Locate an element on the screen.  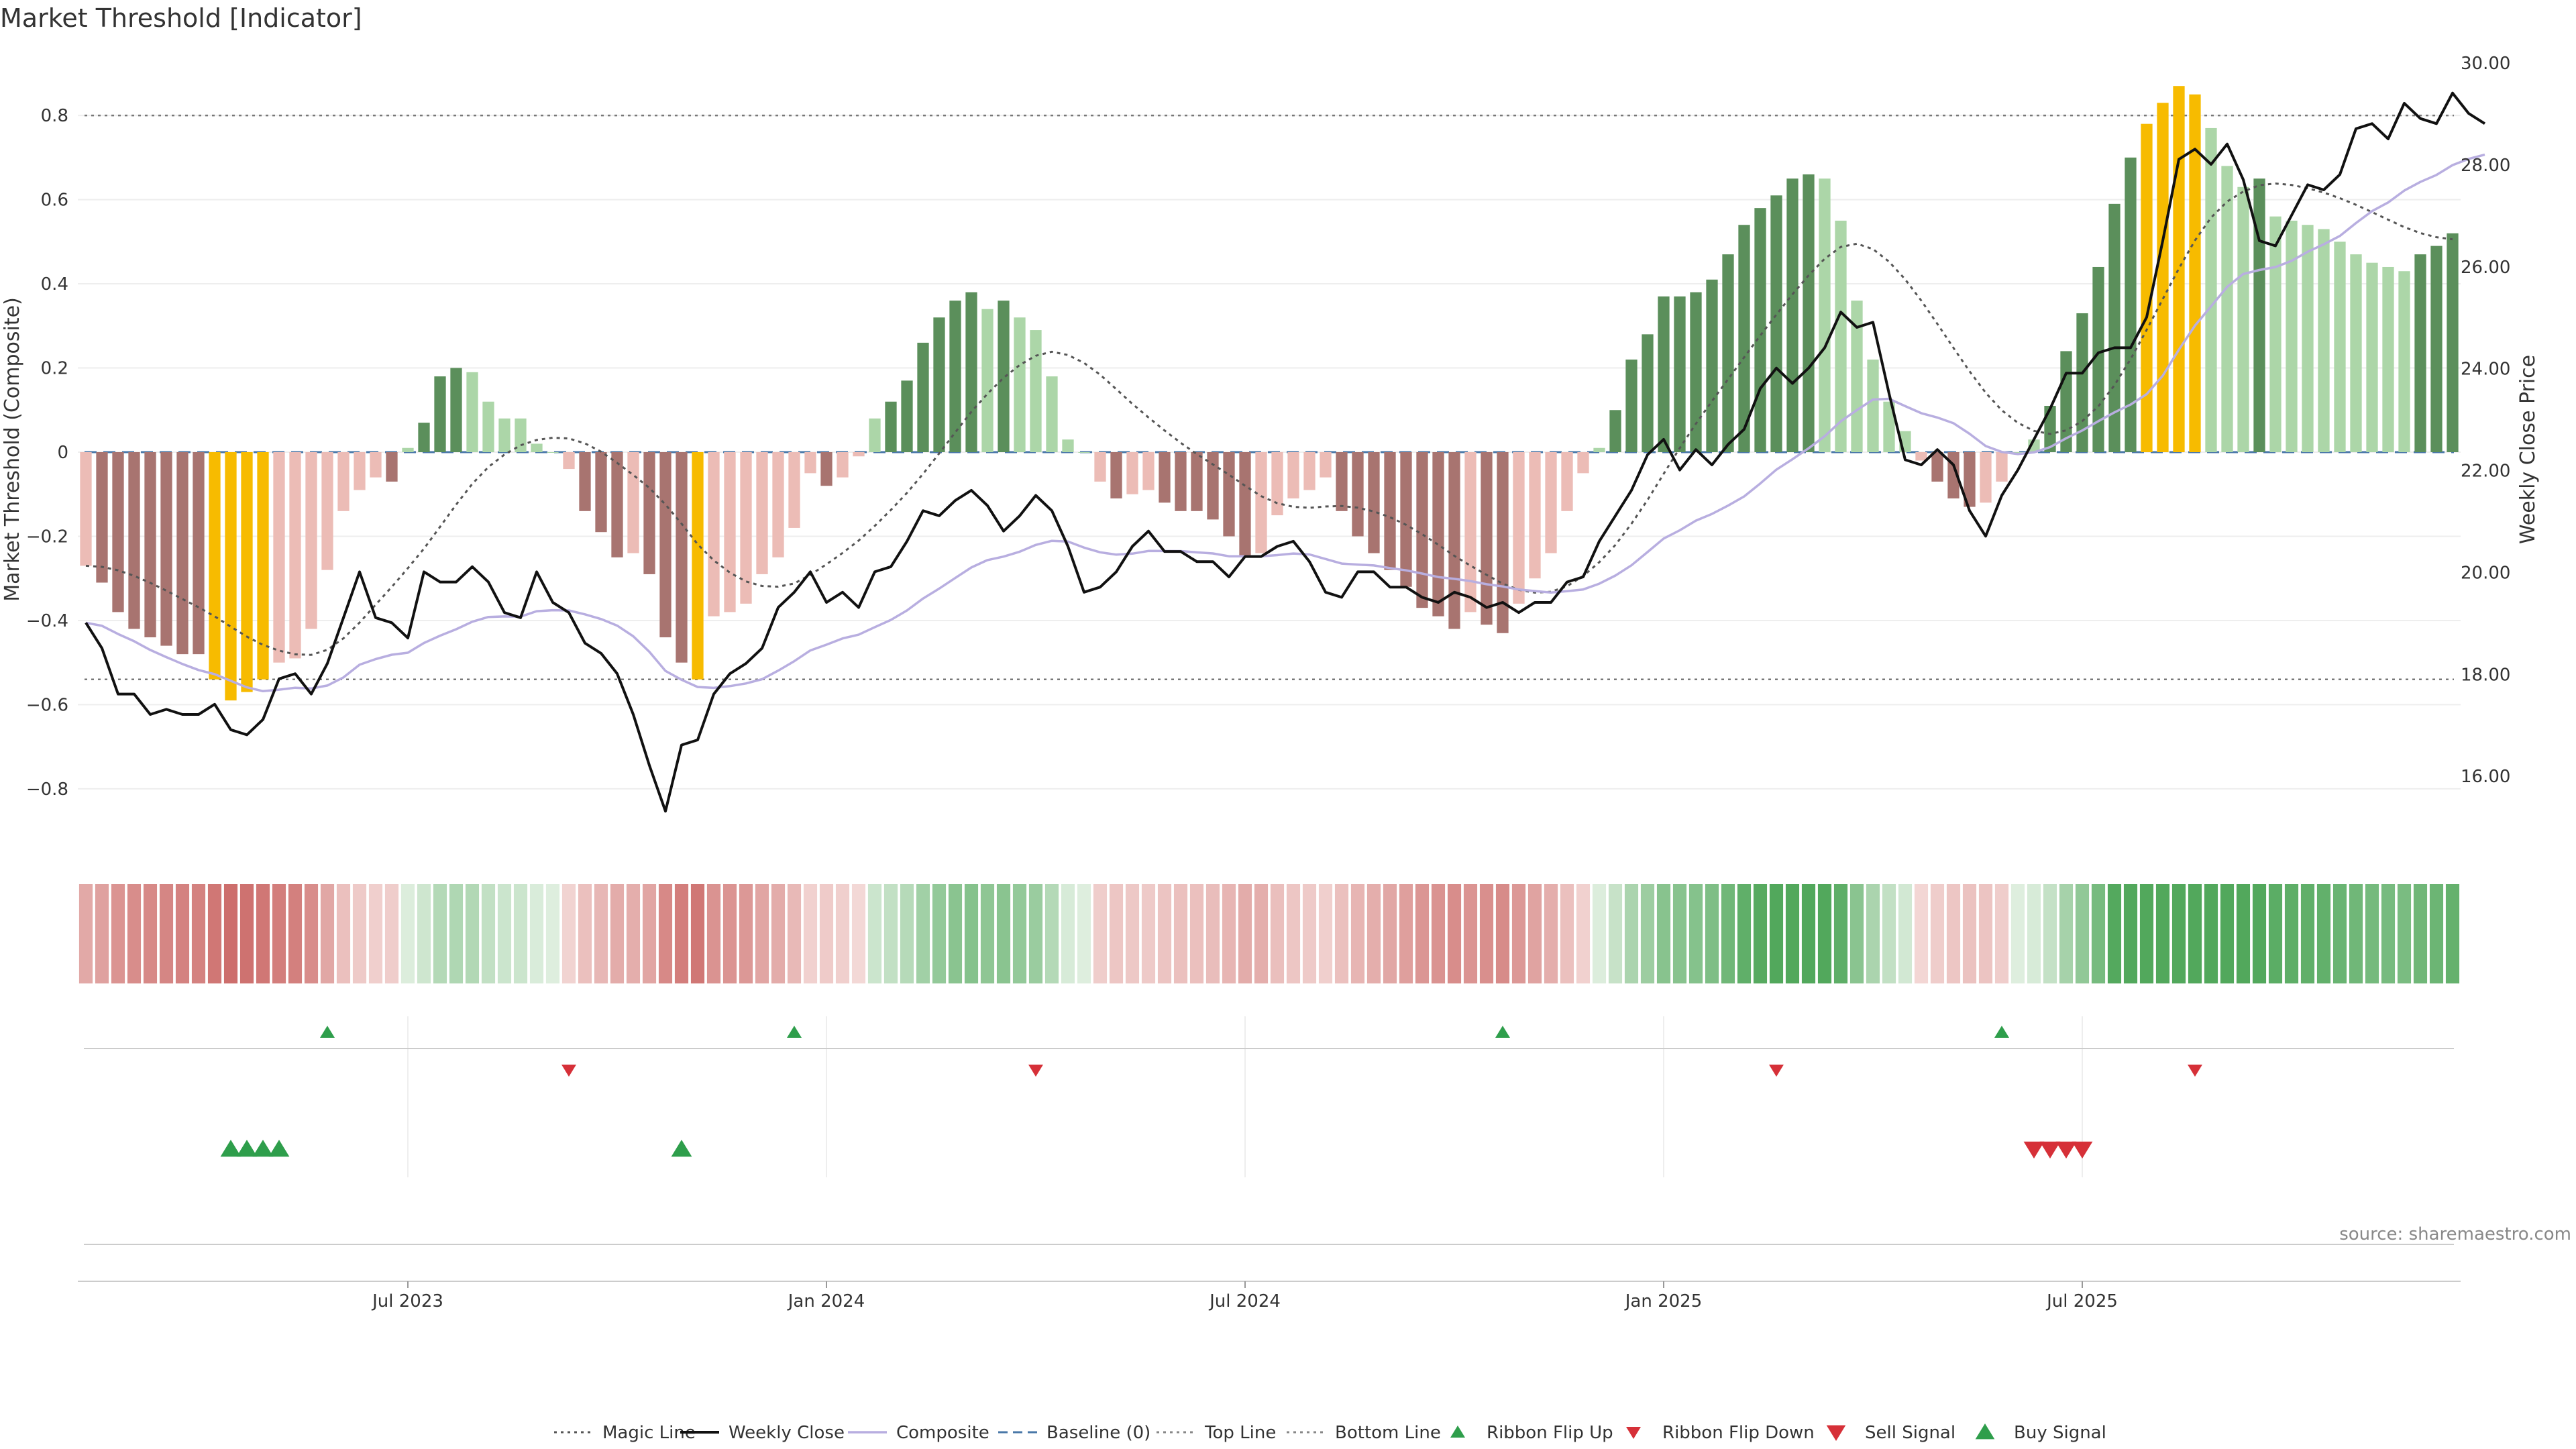
source-label: source: sharemaestro.com is located at coordinates (2455, 1234).